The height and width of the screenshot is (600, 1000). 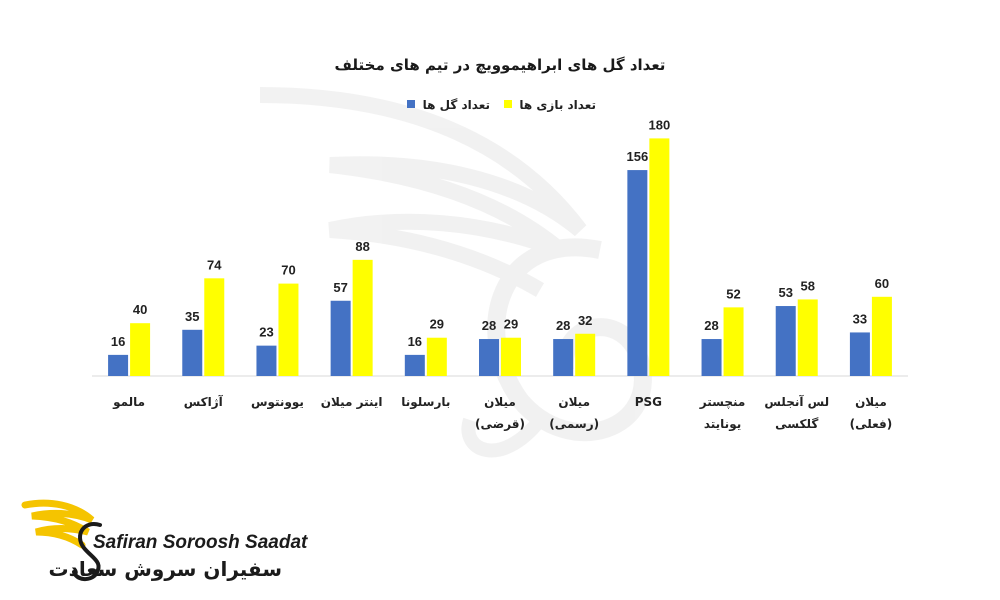 I want to click on category-label-1: آژاکس, so click(x=204, y=401).